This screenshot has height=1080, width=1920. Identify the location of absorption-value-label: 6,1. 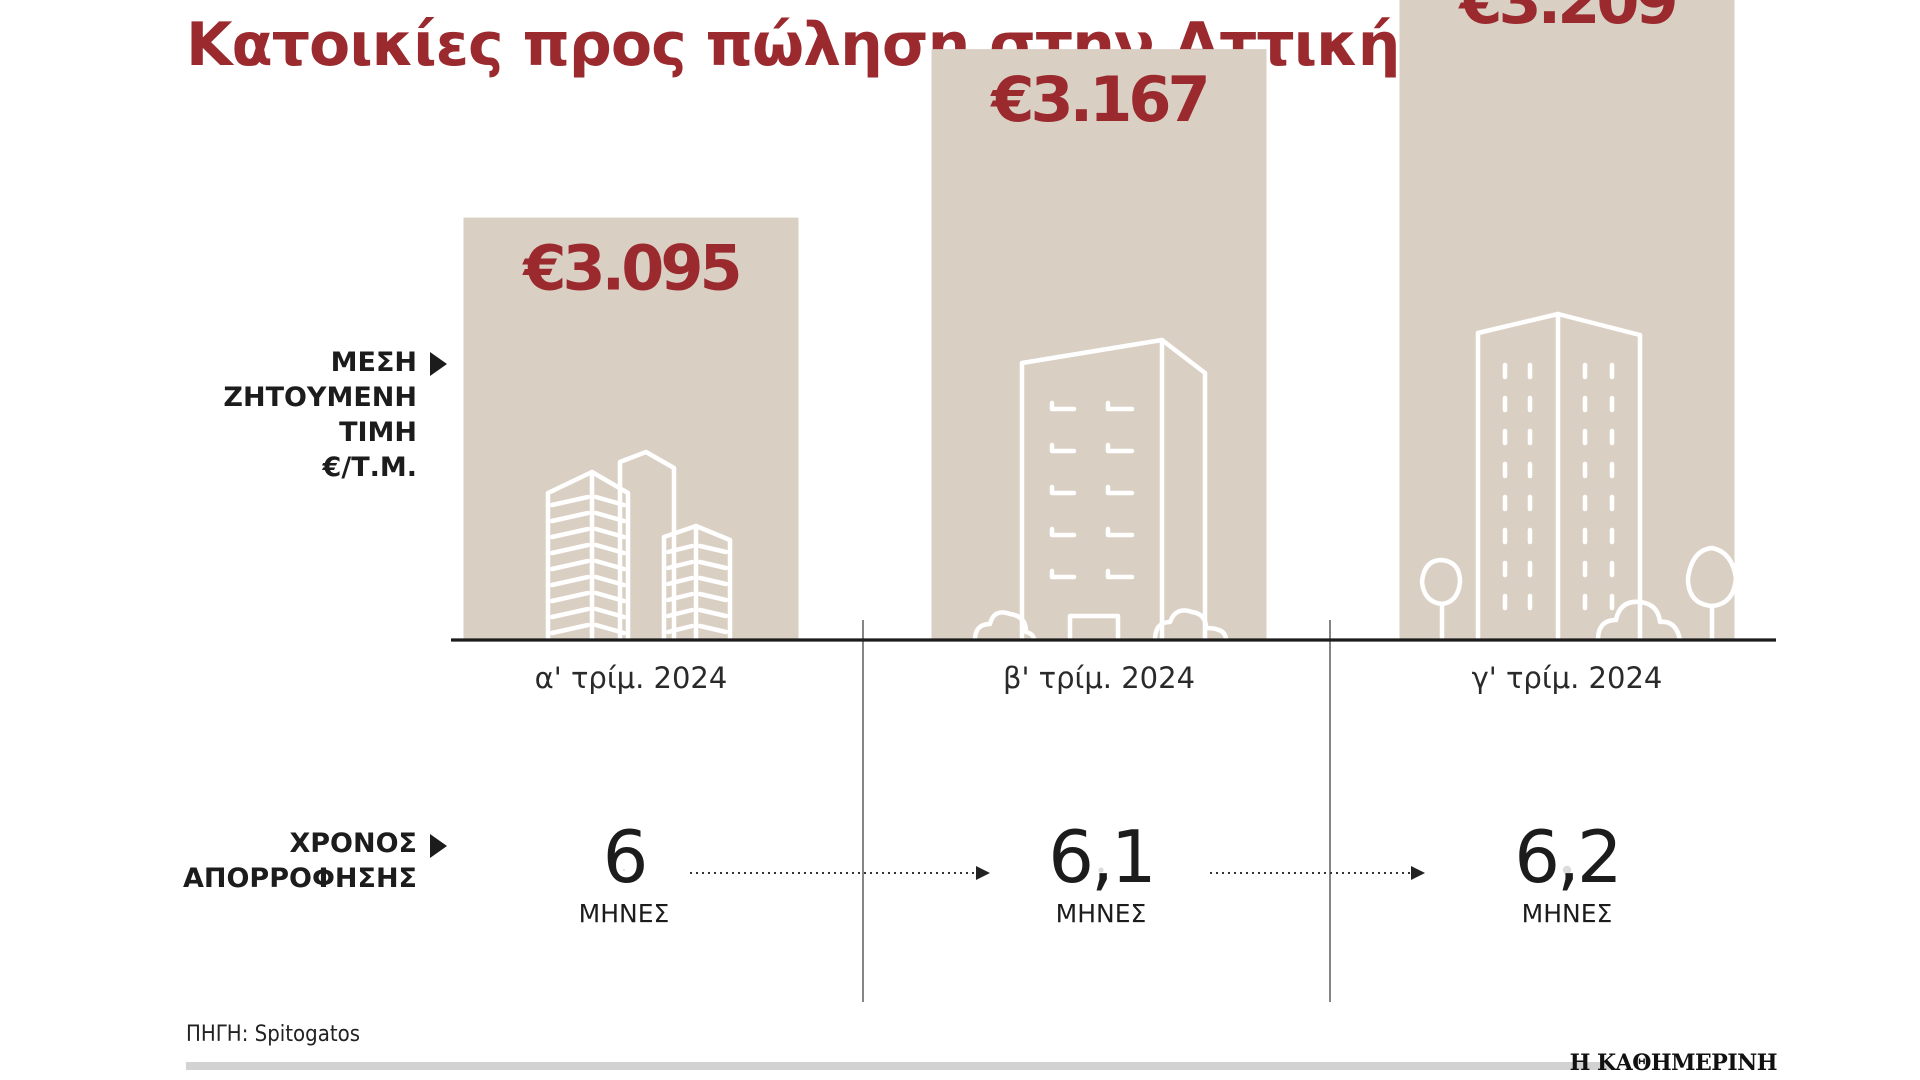
(1101, 857).